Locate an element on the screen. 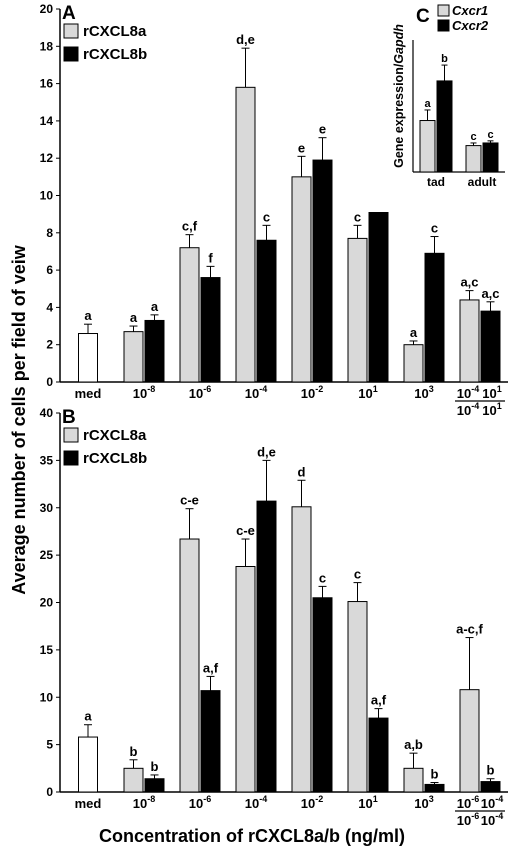 The width and height of the screenshot is (516, 855). panel-letter: B is located at coordinates (69, 417).